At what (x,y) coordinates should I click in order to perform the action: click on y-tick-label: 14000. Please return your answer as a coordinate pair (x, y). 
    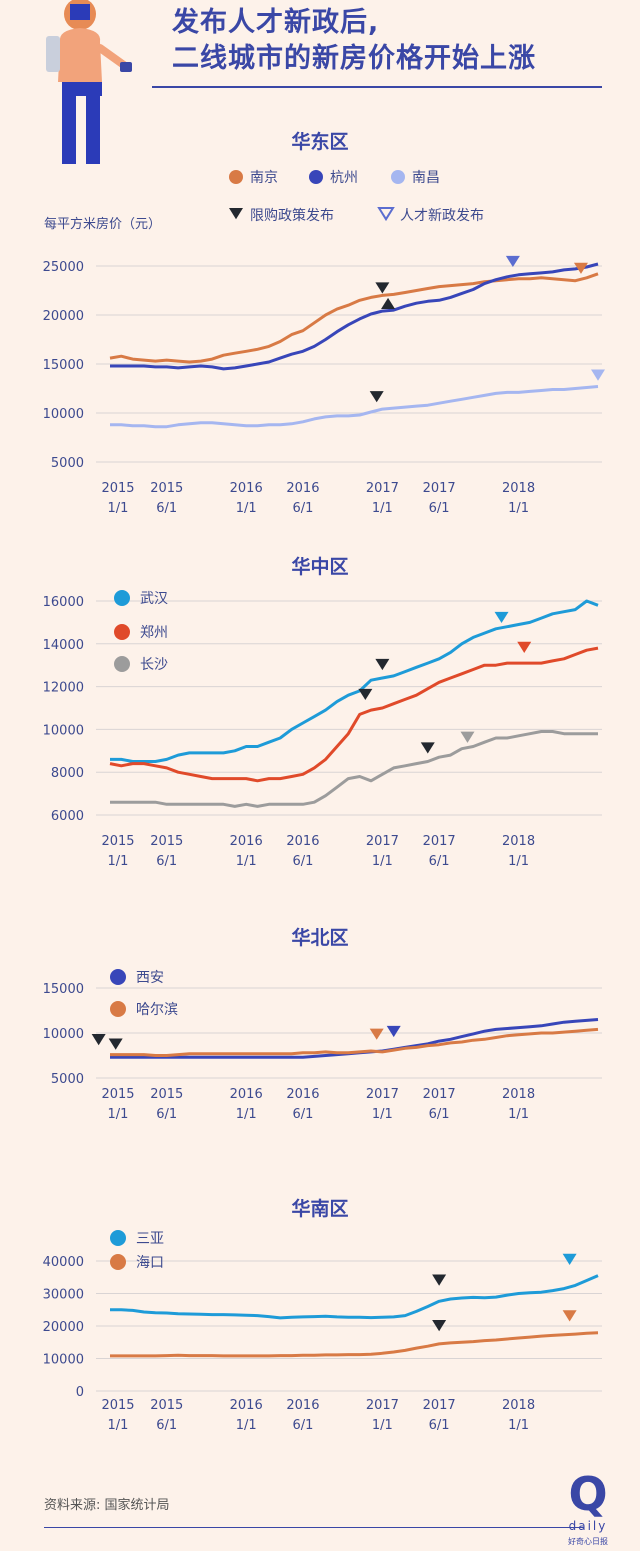
    Looking at the image, I should click on (63, 645).